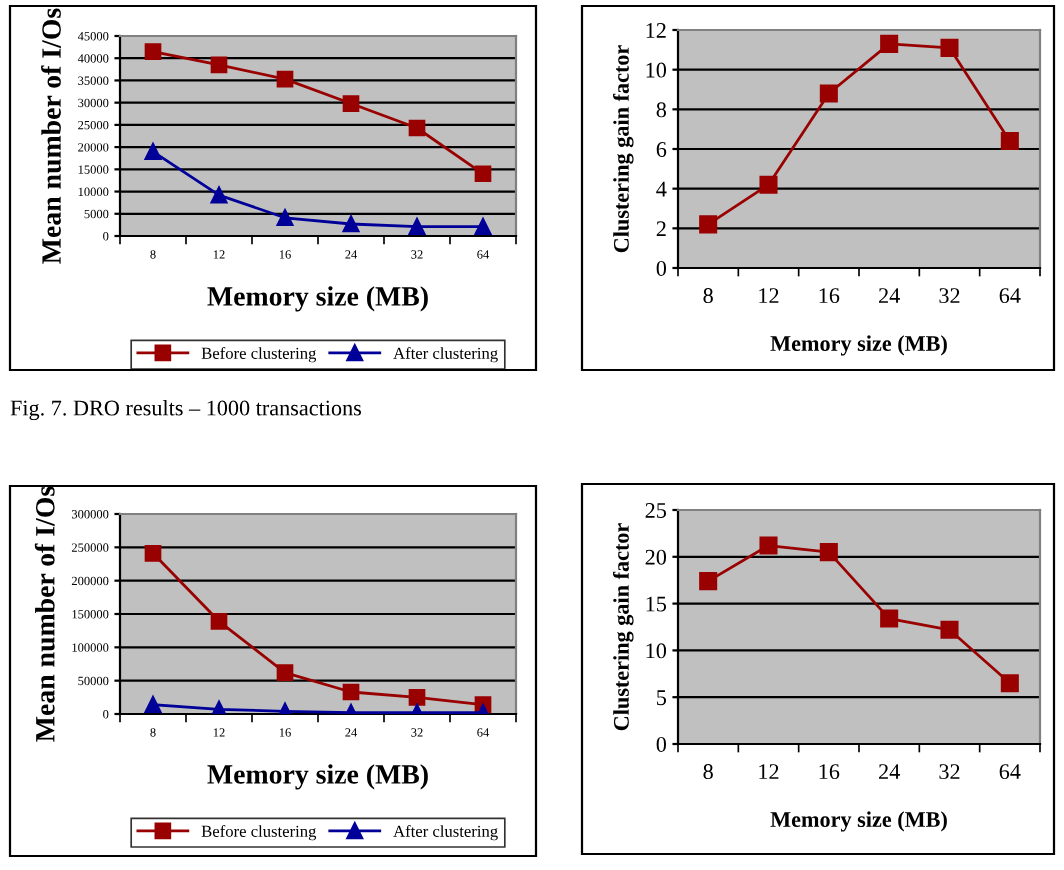 The image size is (1064, 870). Describe the element at coordinates (661, 229) in the screenshot. I see `y-tick-label: 2` at that location.